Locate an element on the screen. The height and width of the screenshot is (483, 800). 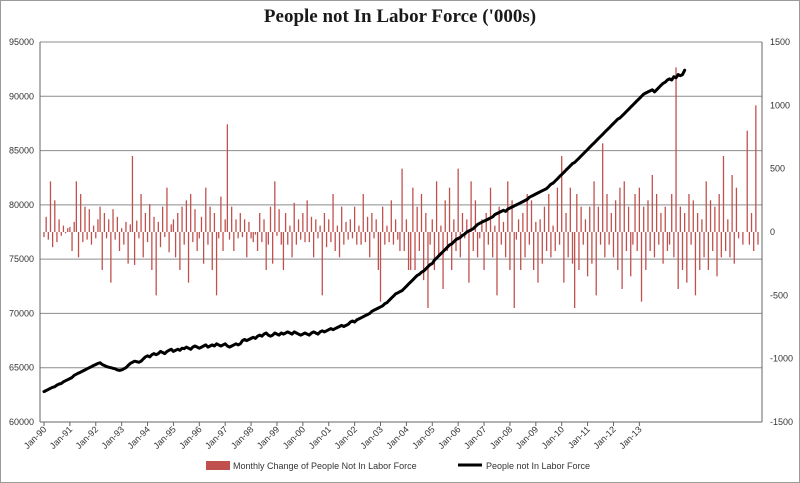
x-tick-label: Jan-02 is located at coordinates (345, 437).